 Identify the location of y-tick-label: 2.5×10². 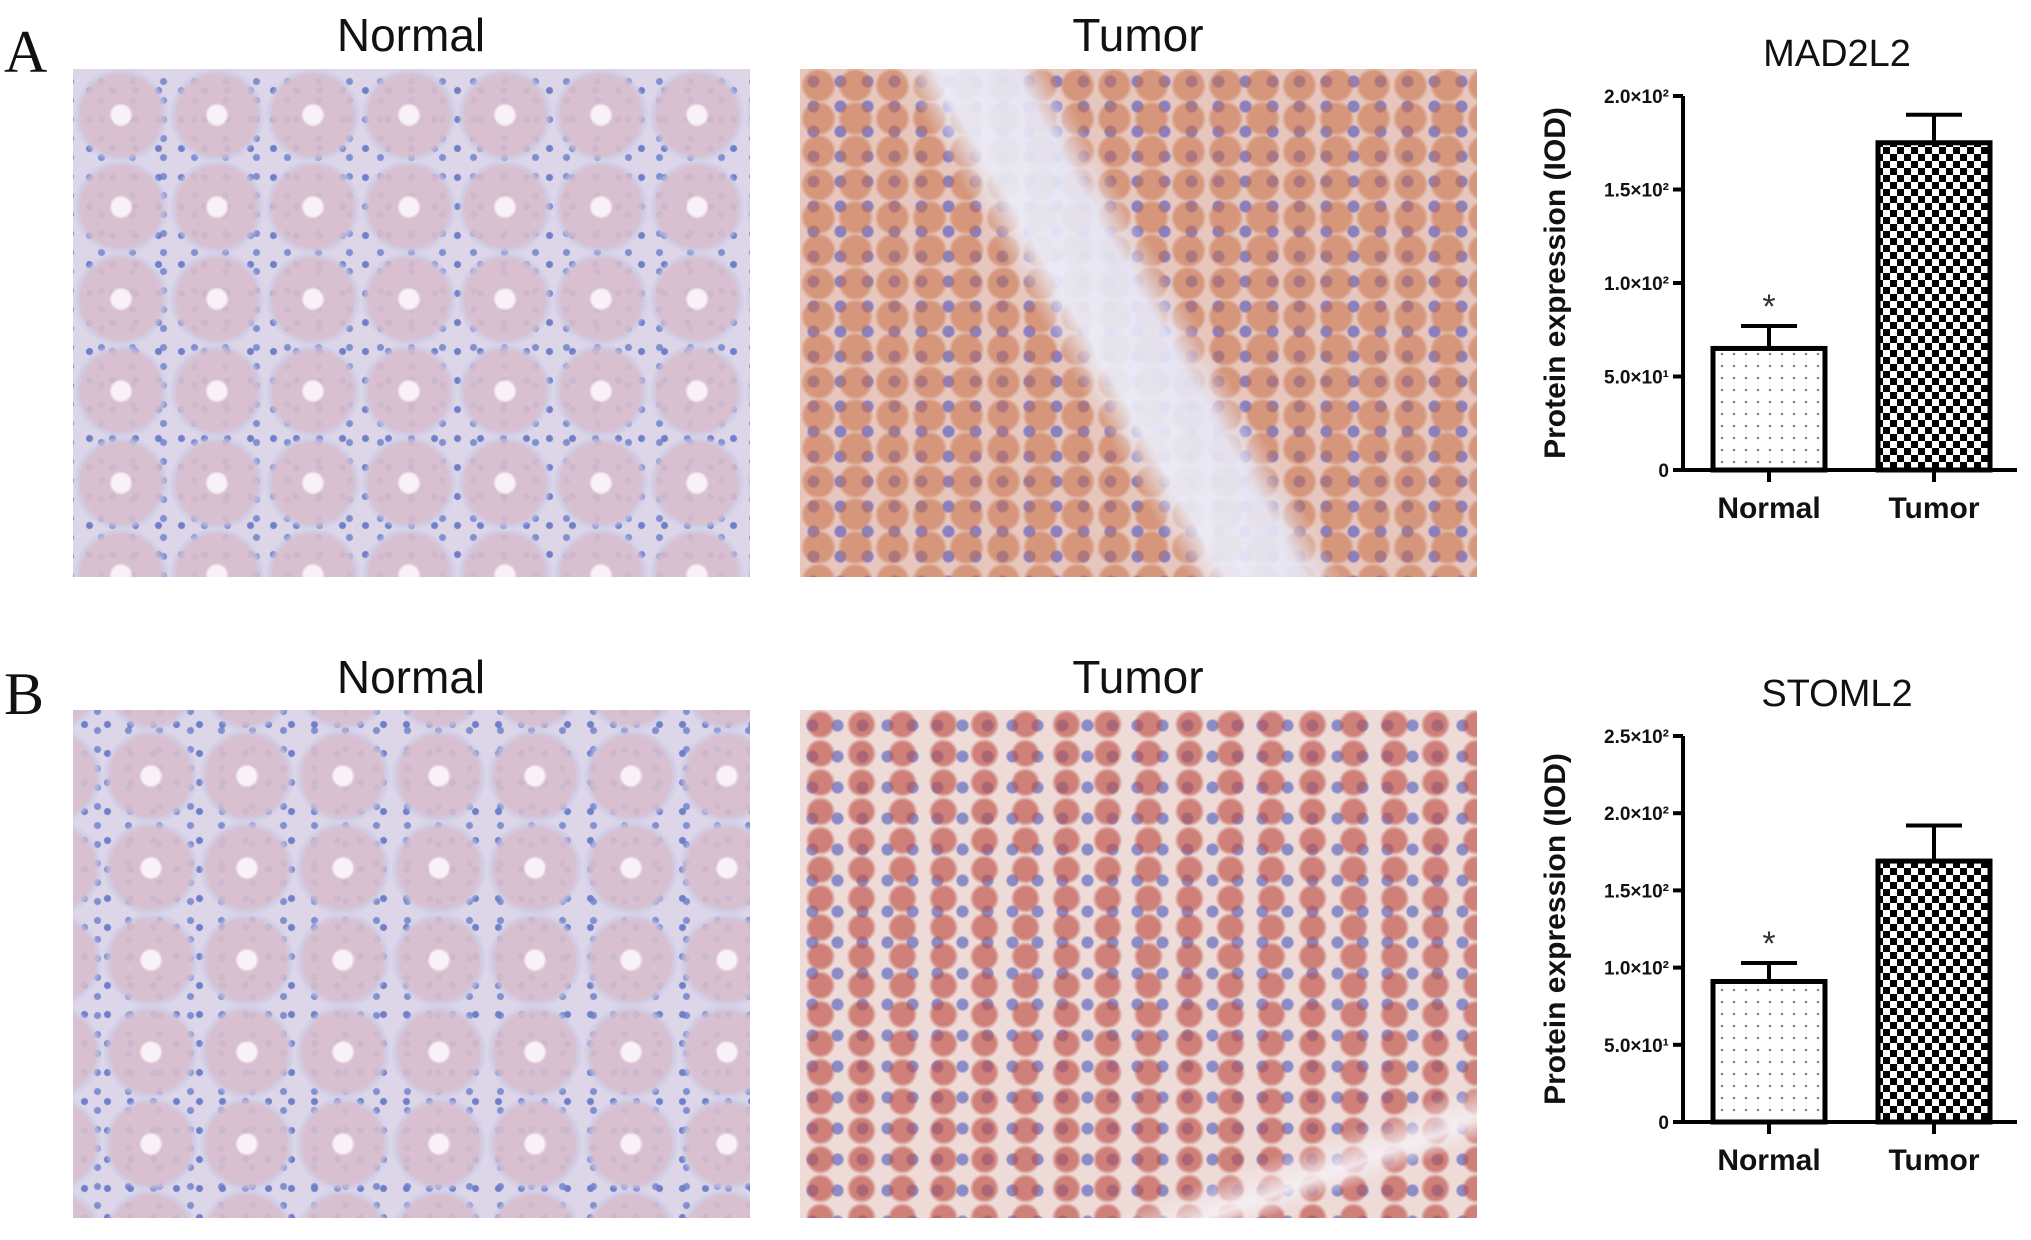
(1636, 737).